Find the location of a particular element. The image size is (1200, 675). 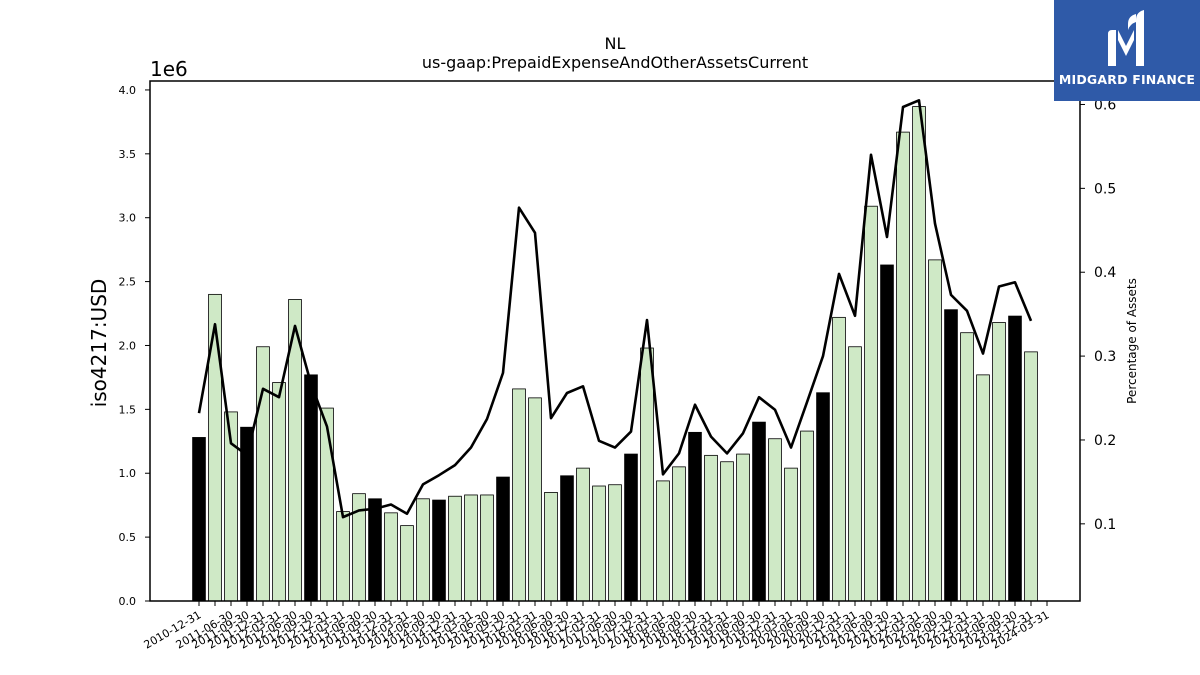

y2-tick-label: 0.1 is located at coordinates (1105, 525).